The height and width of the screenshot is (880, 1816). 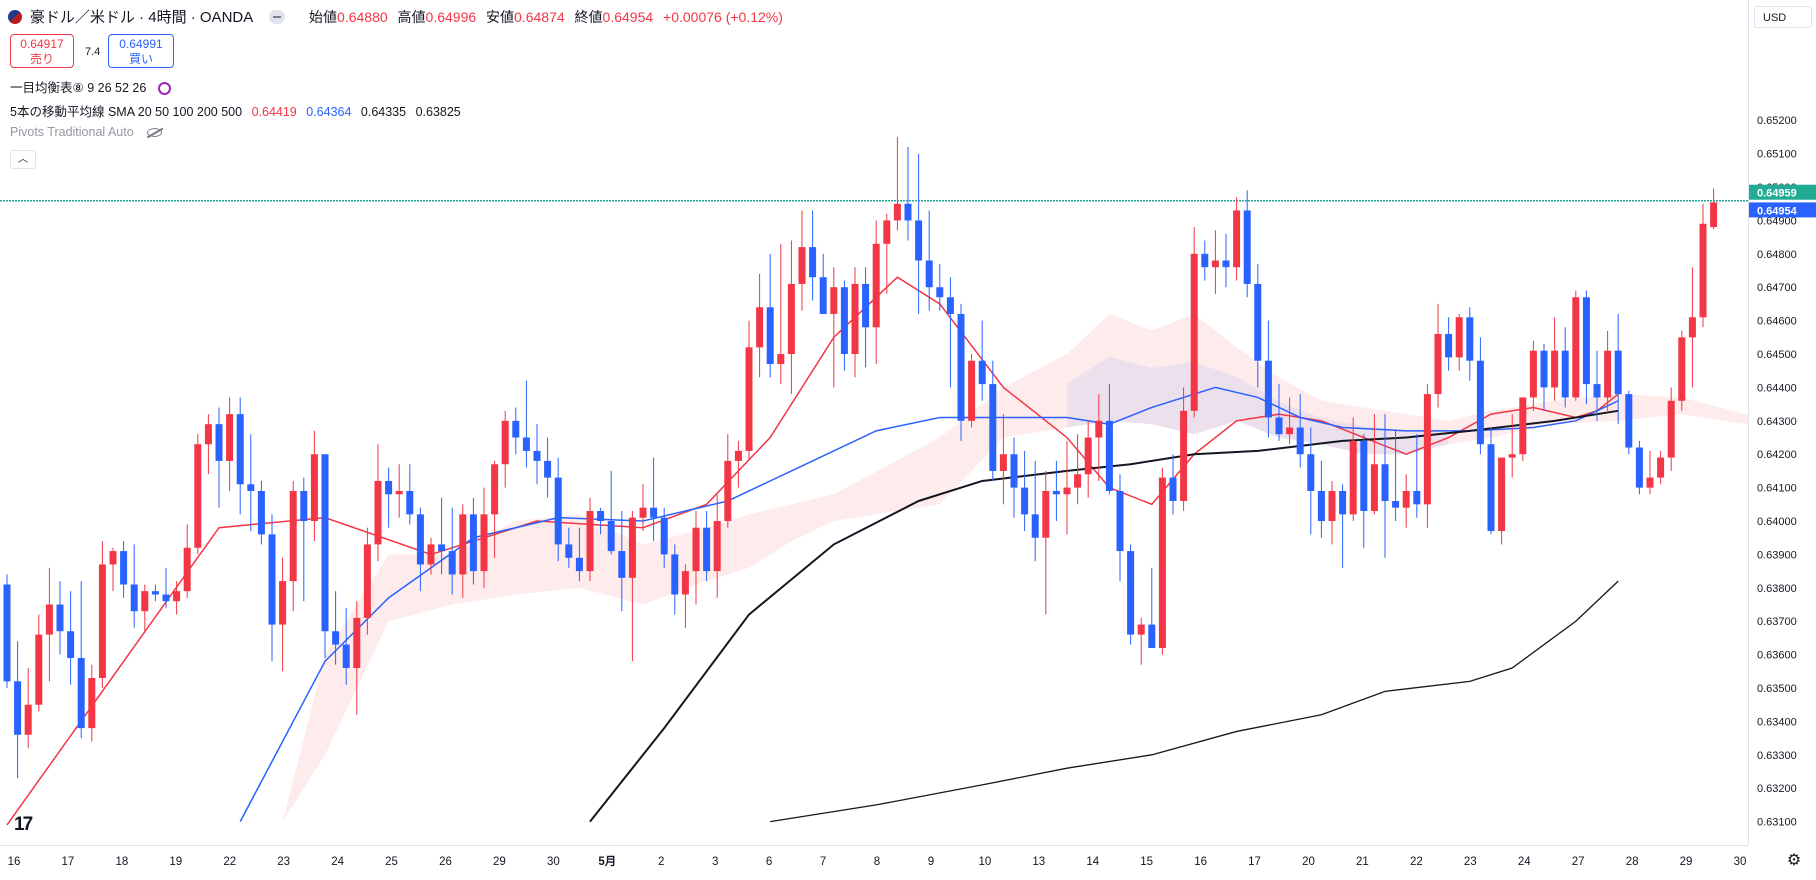 What do you see at coordinates (155, 132) in the screenshot?
I see `eye-off-icon` at bounding box center [155, 132].